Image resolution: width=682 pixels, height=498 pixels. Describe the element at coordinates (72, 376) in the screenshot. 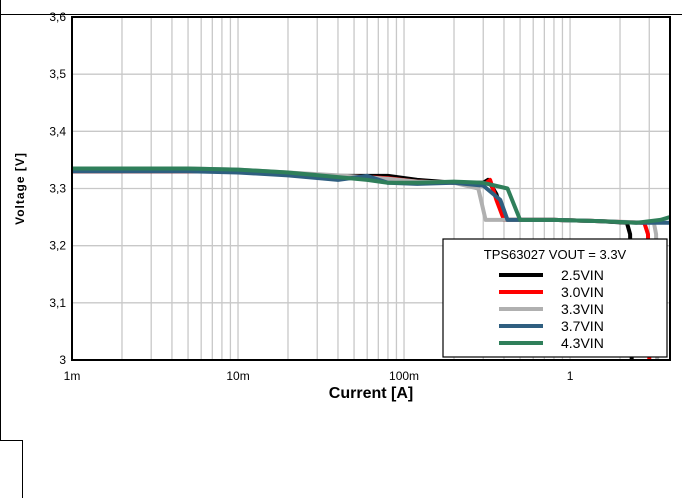

I see `x-tick-label: 1m` at that location.